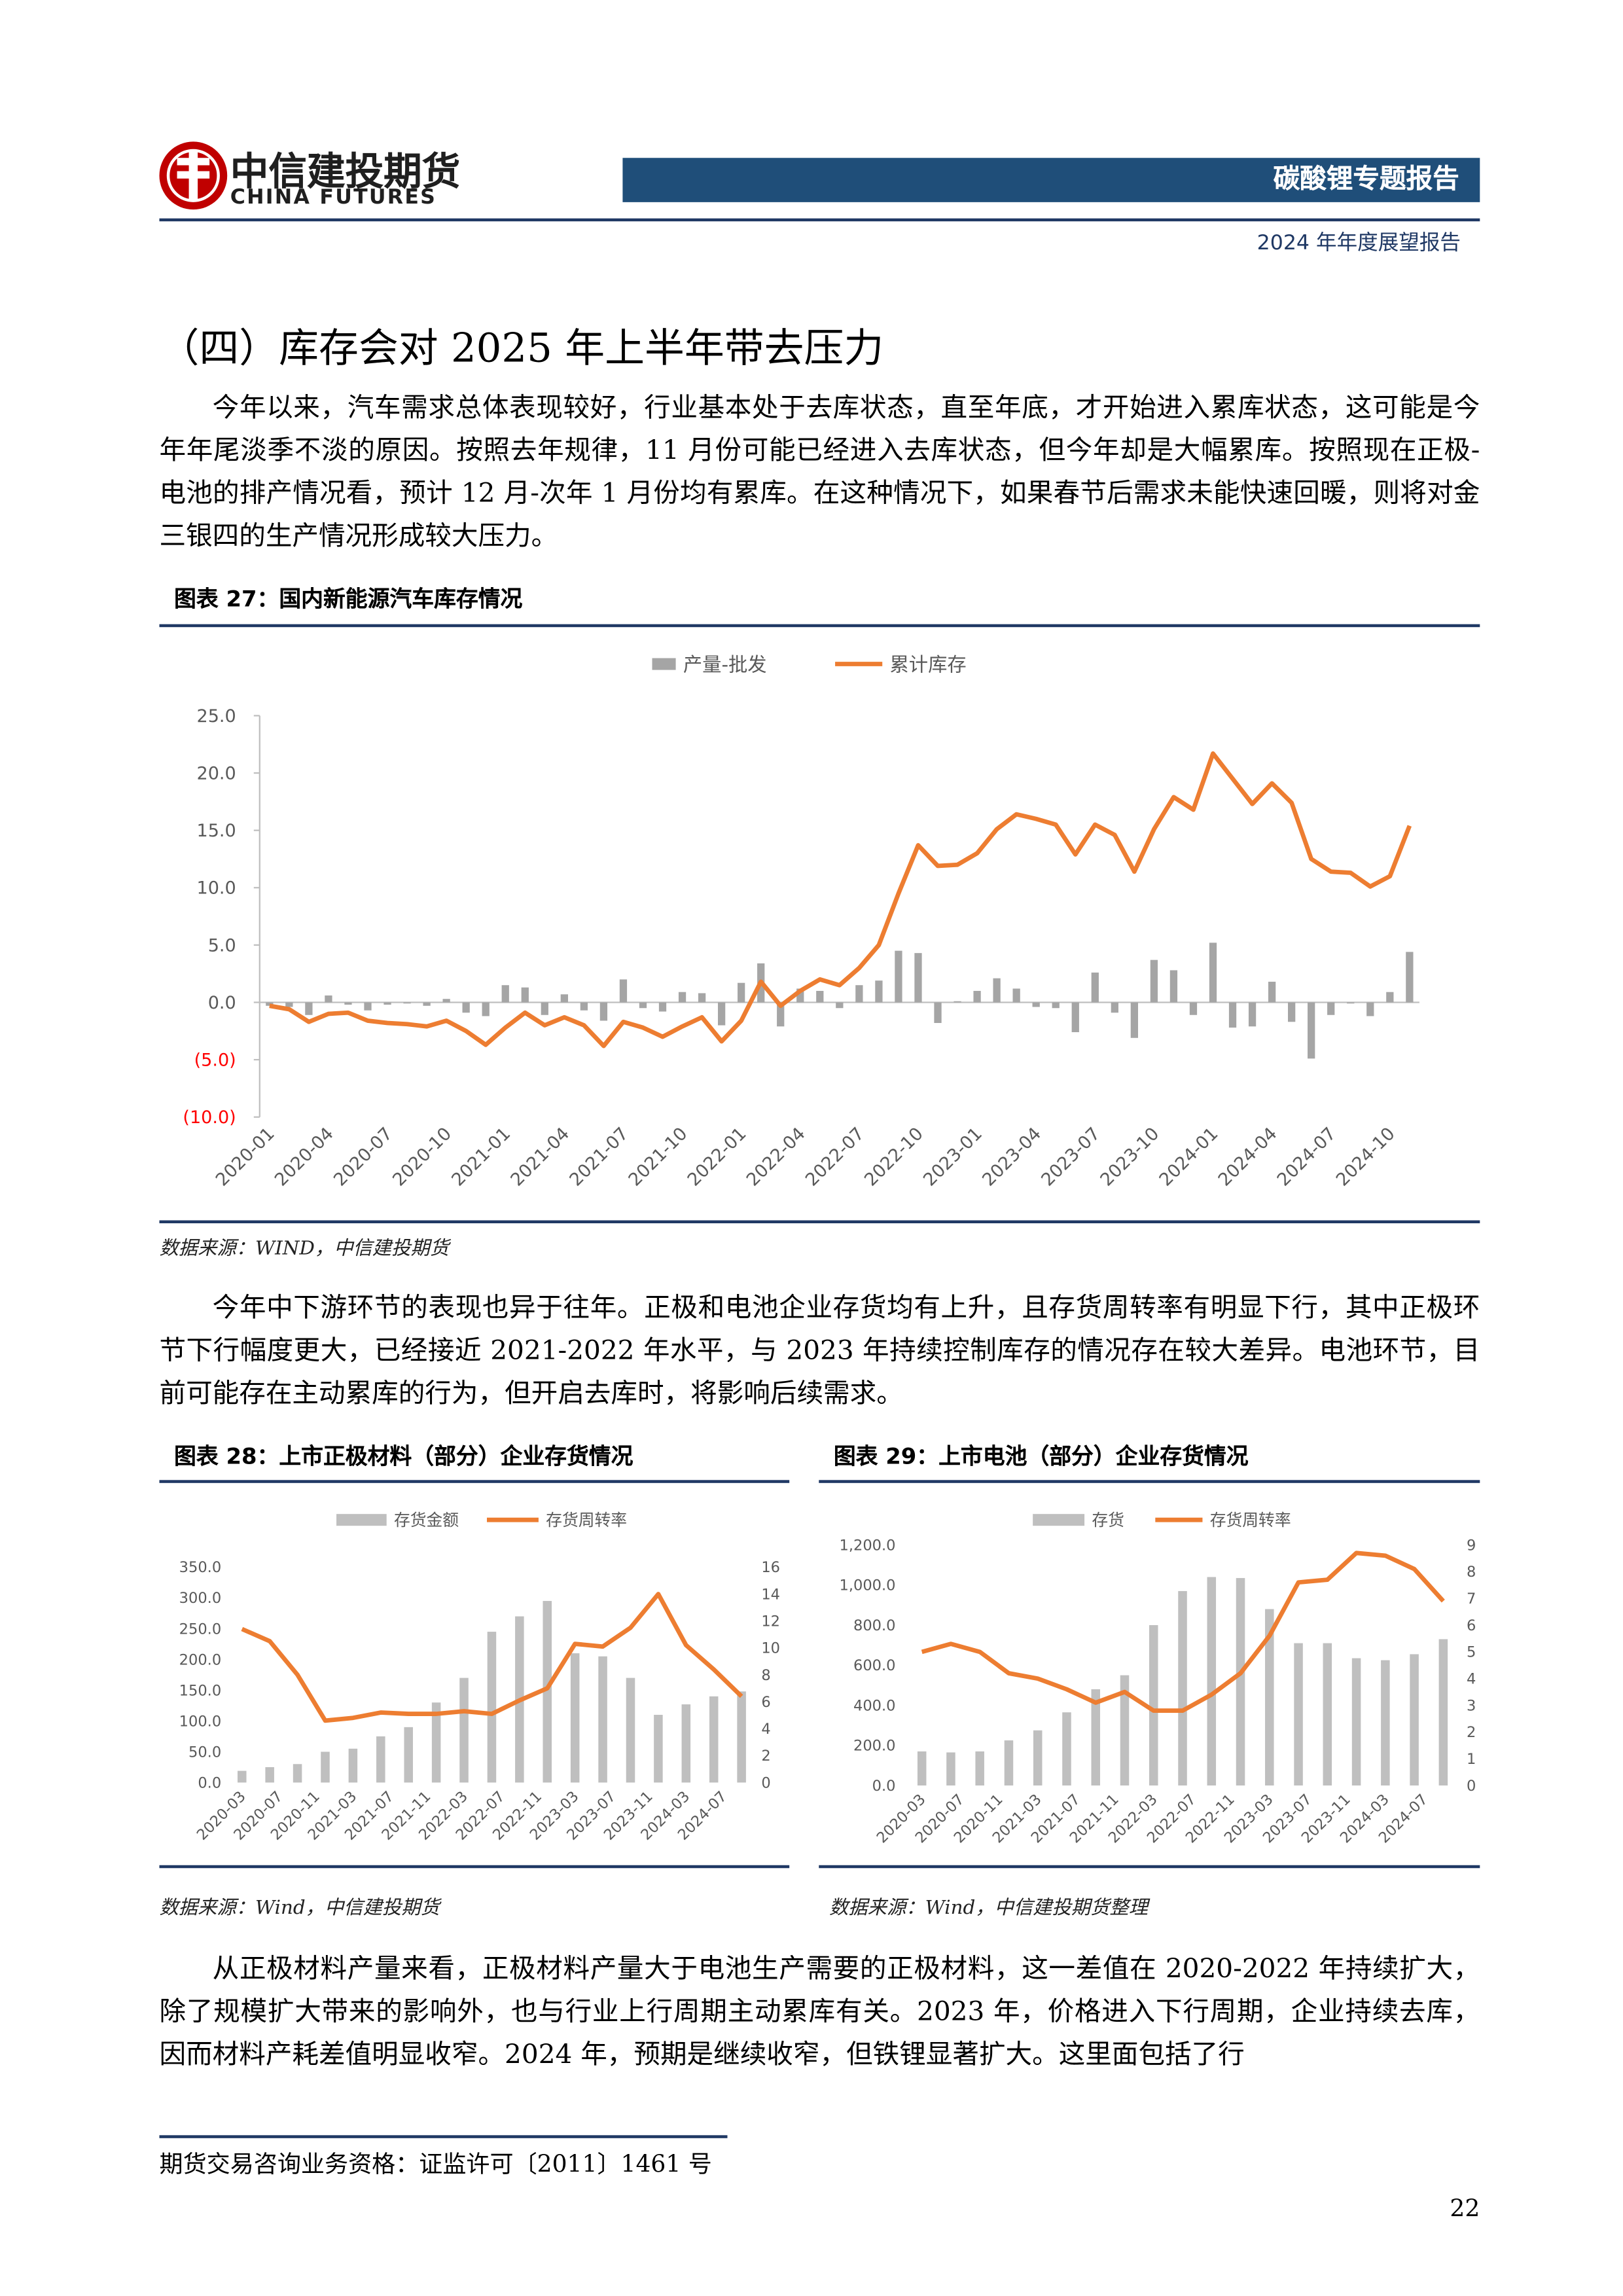 This screenshot has width=1623, height=2296. What do you see at coordinates (200, 1690) in the screenshot?
I see `y-tick-label: 150.0` at bounding box center [200, 1690].